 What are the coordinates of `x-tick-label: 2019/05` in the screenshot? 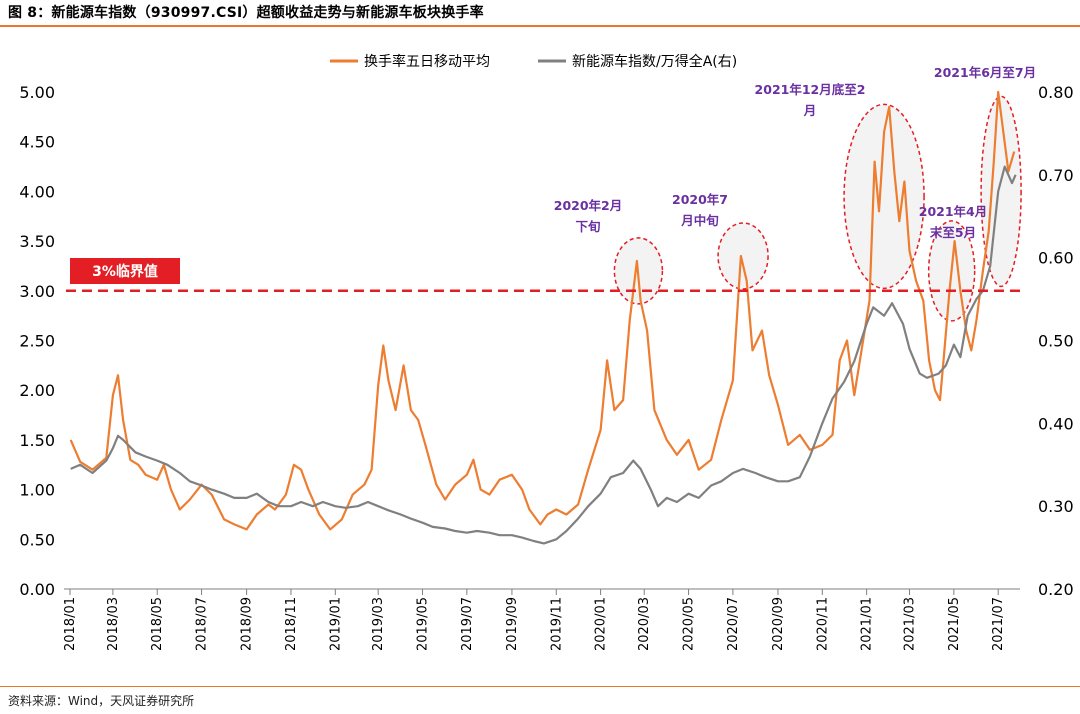 It's located at (423, 624).